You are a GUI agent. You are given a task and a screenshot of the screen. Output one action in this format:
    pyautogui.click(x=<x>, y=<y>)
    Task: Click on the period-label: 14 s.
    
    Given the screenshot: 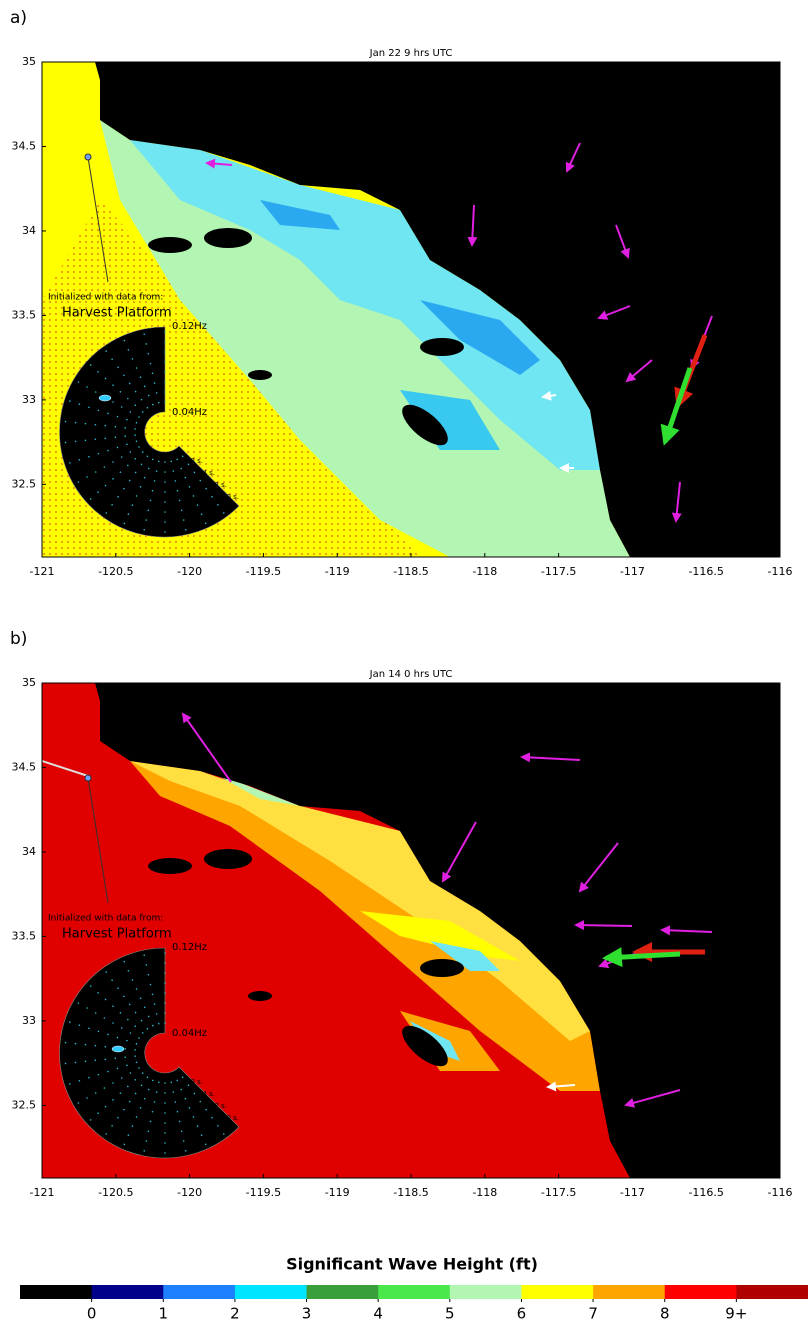 What is the action you would take?
    pyautogui.click(x=206, y=473)
    